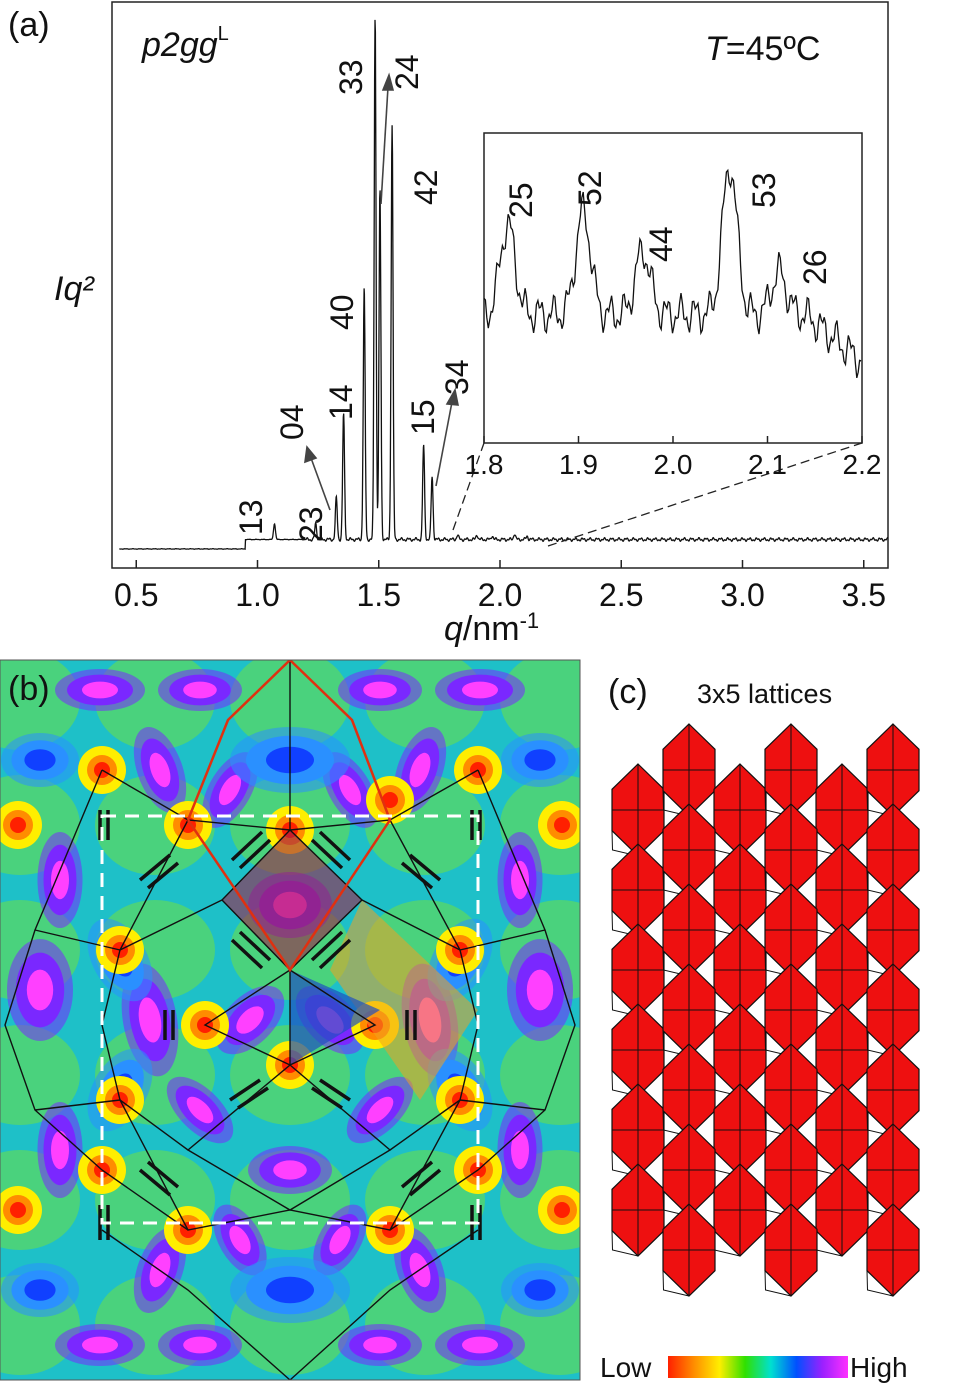  I want to click on peak-label-33: 33, so click(351, 77).